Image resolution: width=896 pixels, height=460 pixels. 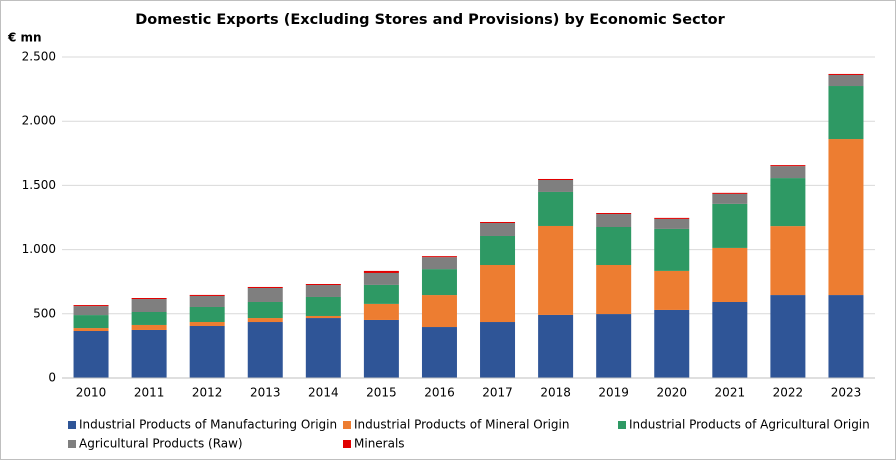 I want to click on legend-label: Industrial Products of Mineral Origin, so click(x=461, y=425).